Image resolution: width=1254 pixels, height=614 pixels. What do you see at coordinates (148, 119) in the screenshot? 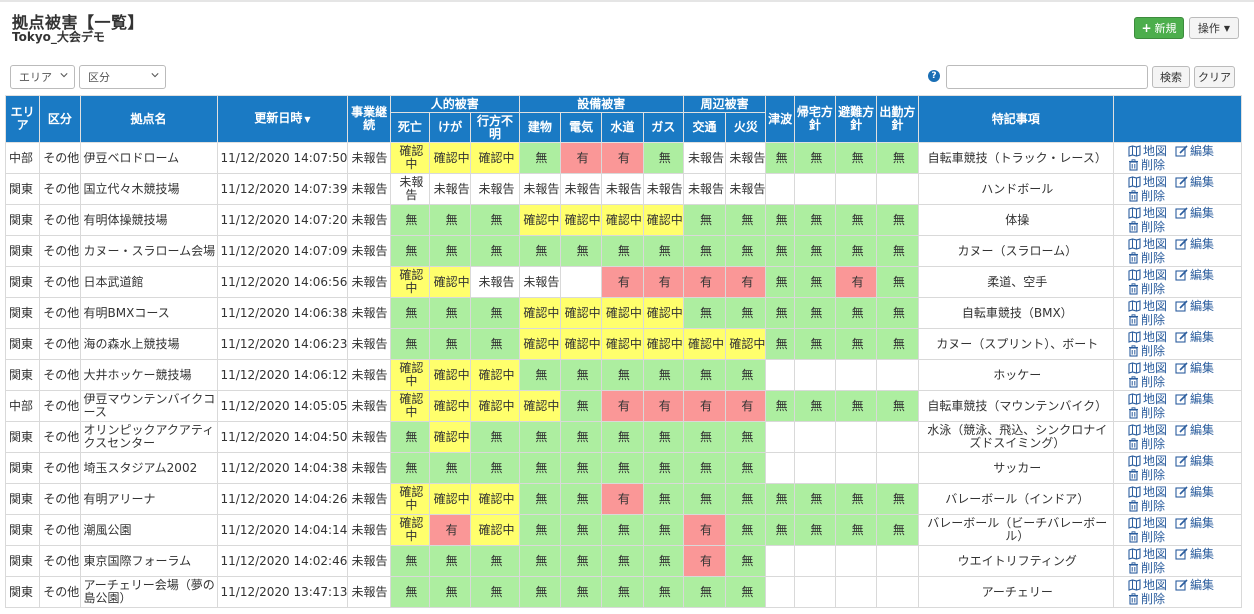
I see `col-header-name: 拠点名` at bounding box center [148, 119].